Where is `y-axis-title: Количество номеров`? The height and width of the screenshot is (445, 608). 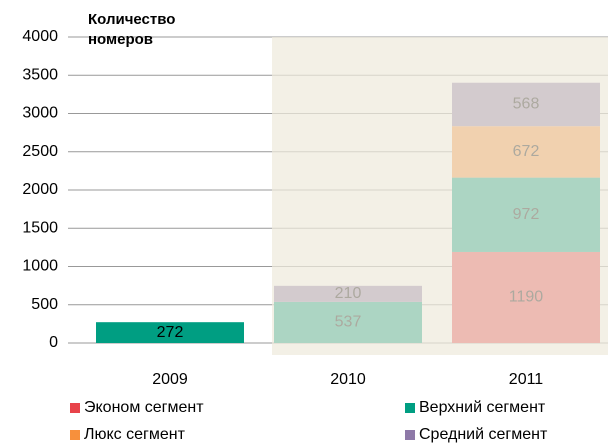
y-axis-title: Количество номеров is located at coordinates (132, 29).